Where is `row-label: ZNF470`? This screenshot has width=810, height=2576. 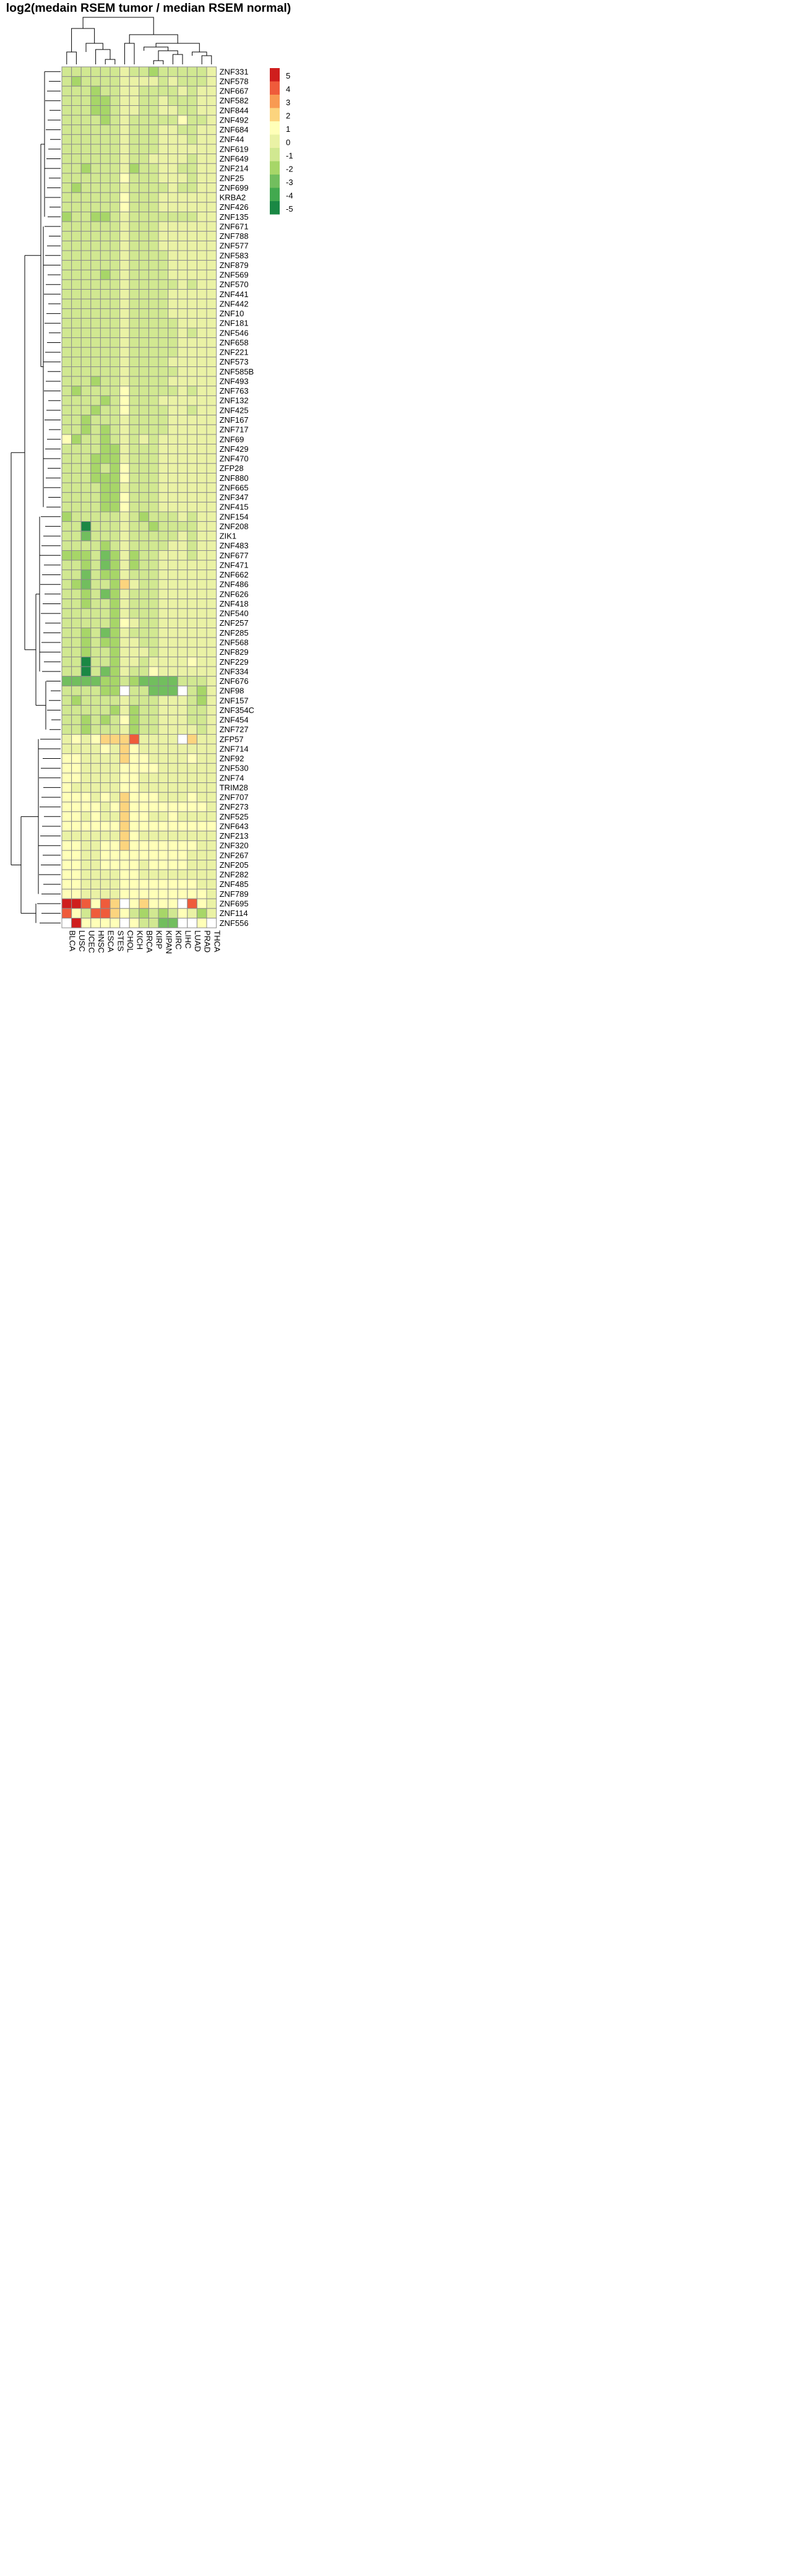
row-label: ZNF470 is located at coordinates (234, 459).